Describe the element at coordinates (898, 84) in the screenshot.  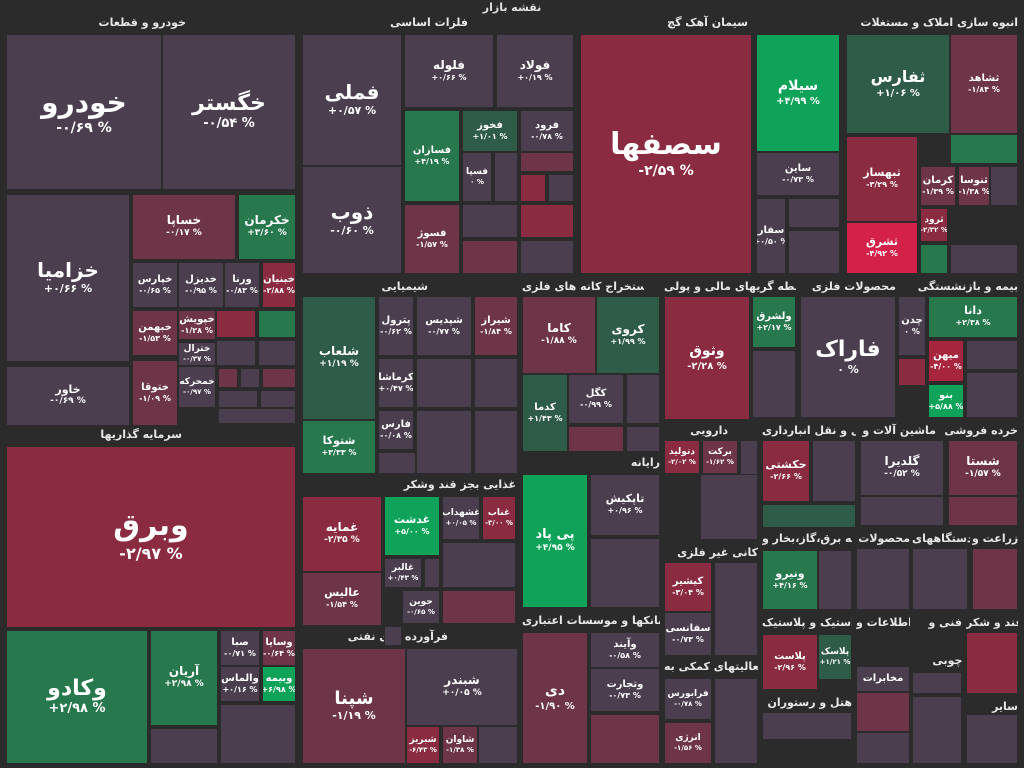
I see `tile-28: ثفارس +۱/۰۶ %` at that location.